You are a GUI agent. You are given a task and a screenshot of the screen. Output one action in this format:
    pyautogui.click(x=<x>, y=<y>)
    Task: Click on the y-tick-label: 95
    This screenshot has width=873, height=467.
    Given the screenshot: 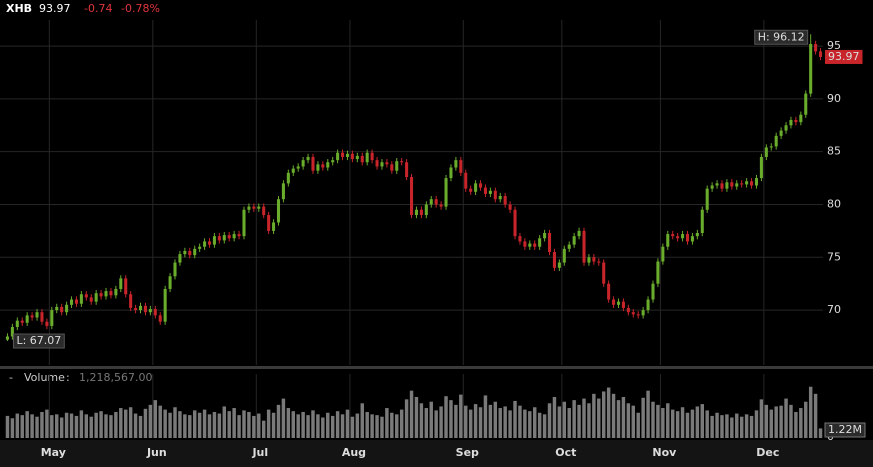 What is the action you would take?
    pyautogui.click(x=834, y=45)
    